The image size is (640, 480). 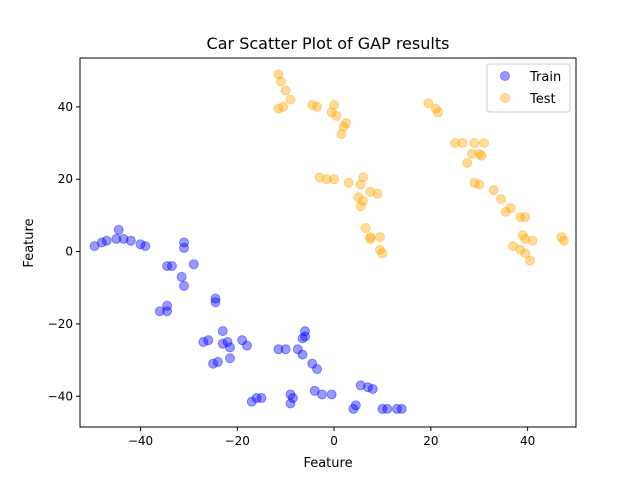 I want to click on x-tick-label: 20, so click(x=430, y=441).